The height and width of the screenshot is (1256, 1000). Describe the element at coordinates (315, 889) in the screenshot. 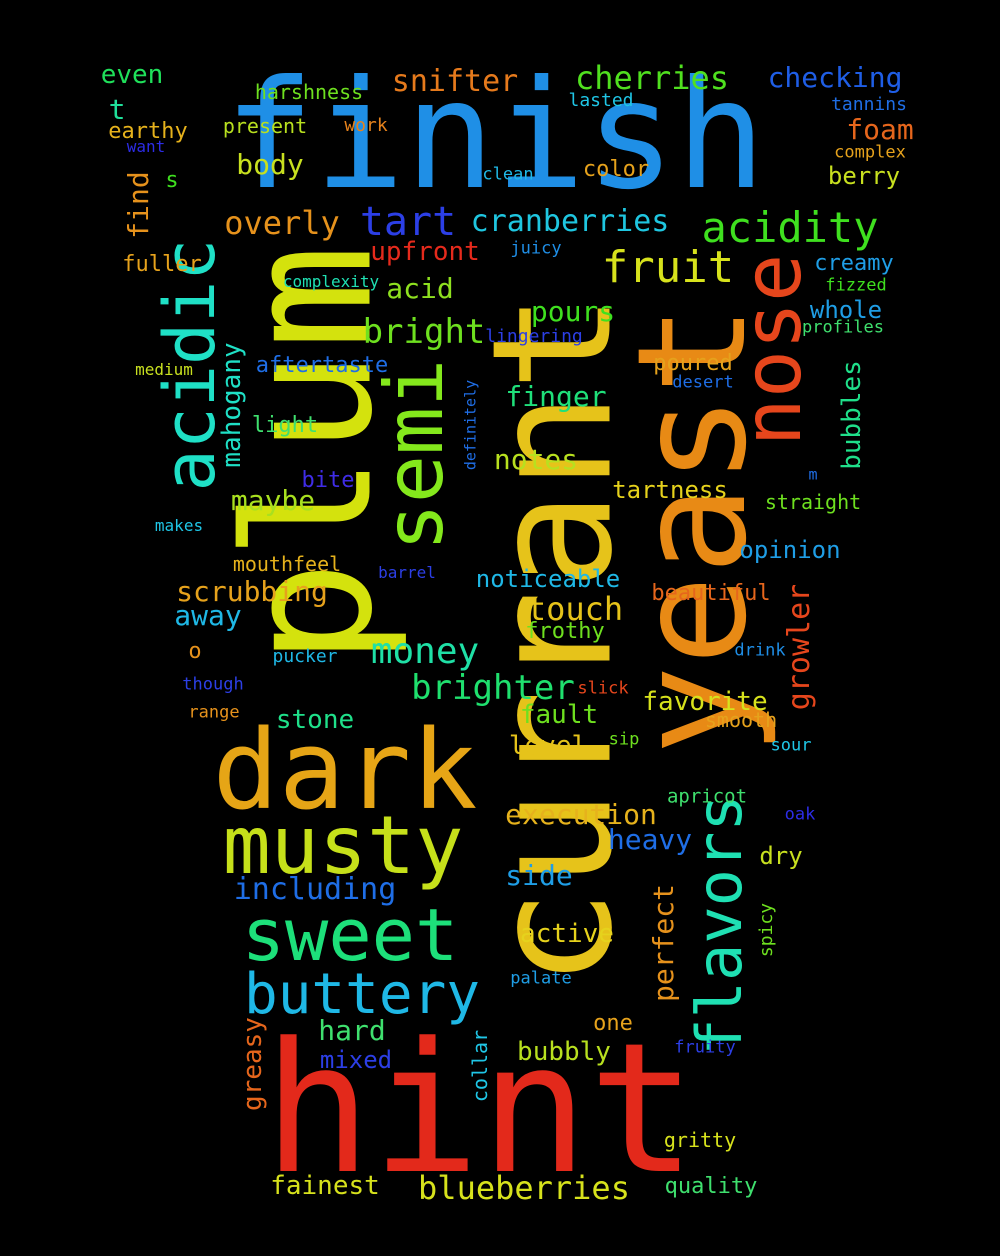

I see `word-including: including` at that location.